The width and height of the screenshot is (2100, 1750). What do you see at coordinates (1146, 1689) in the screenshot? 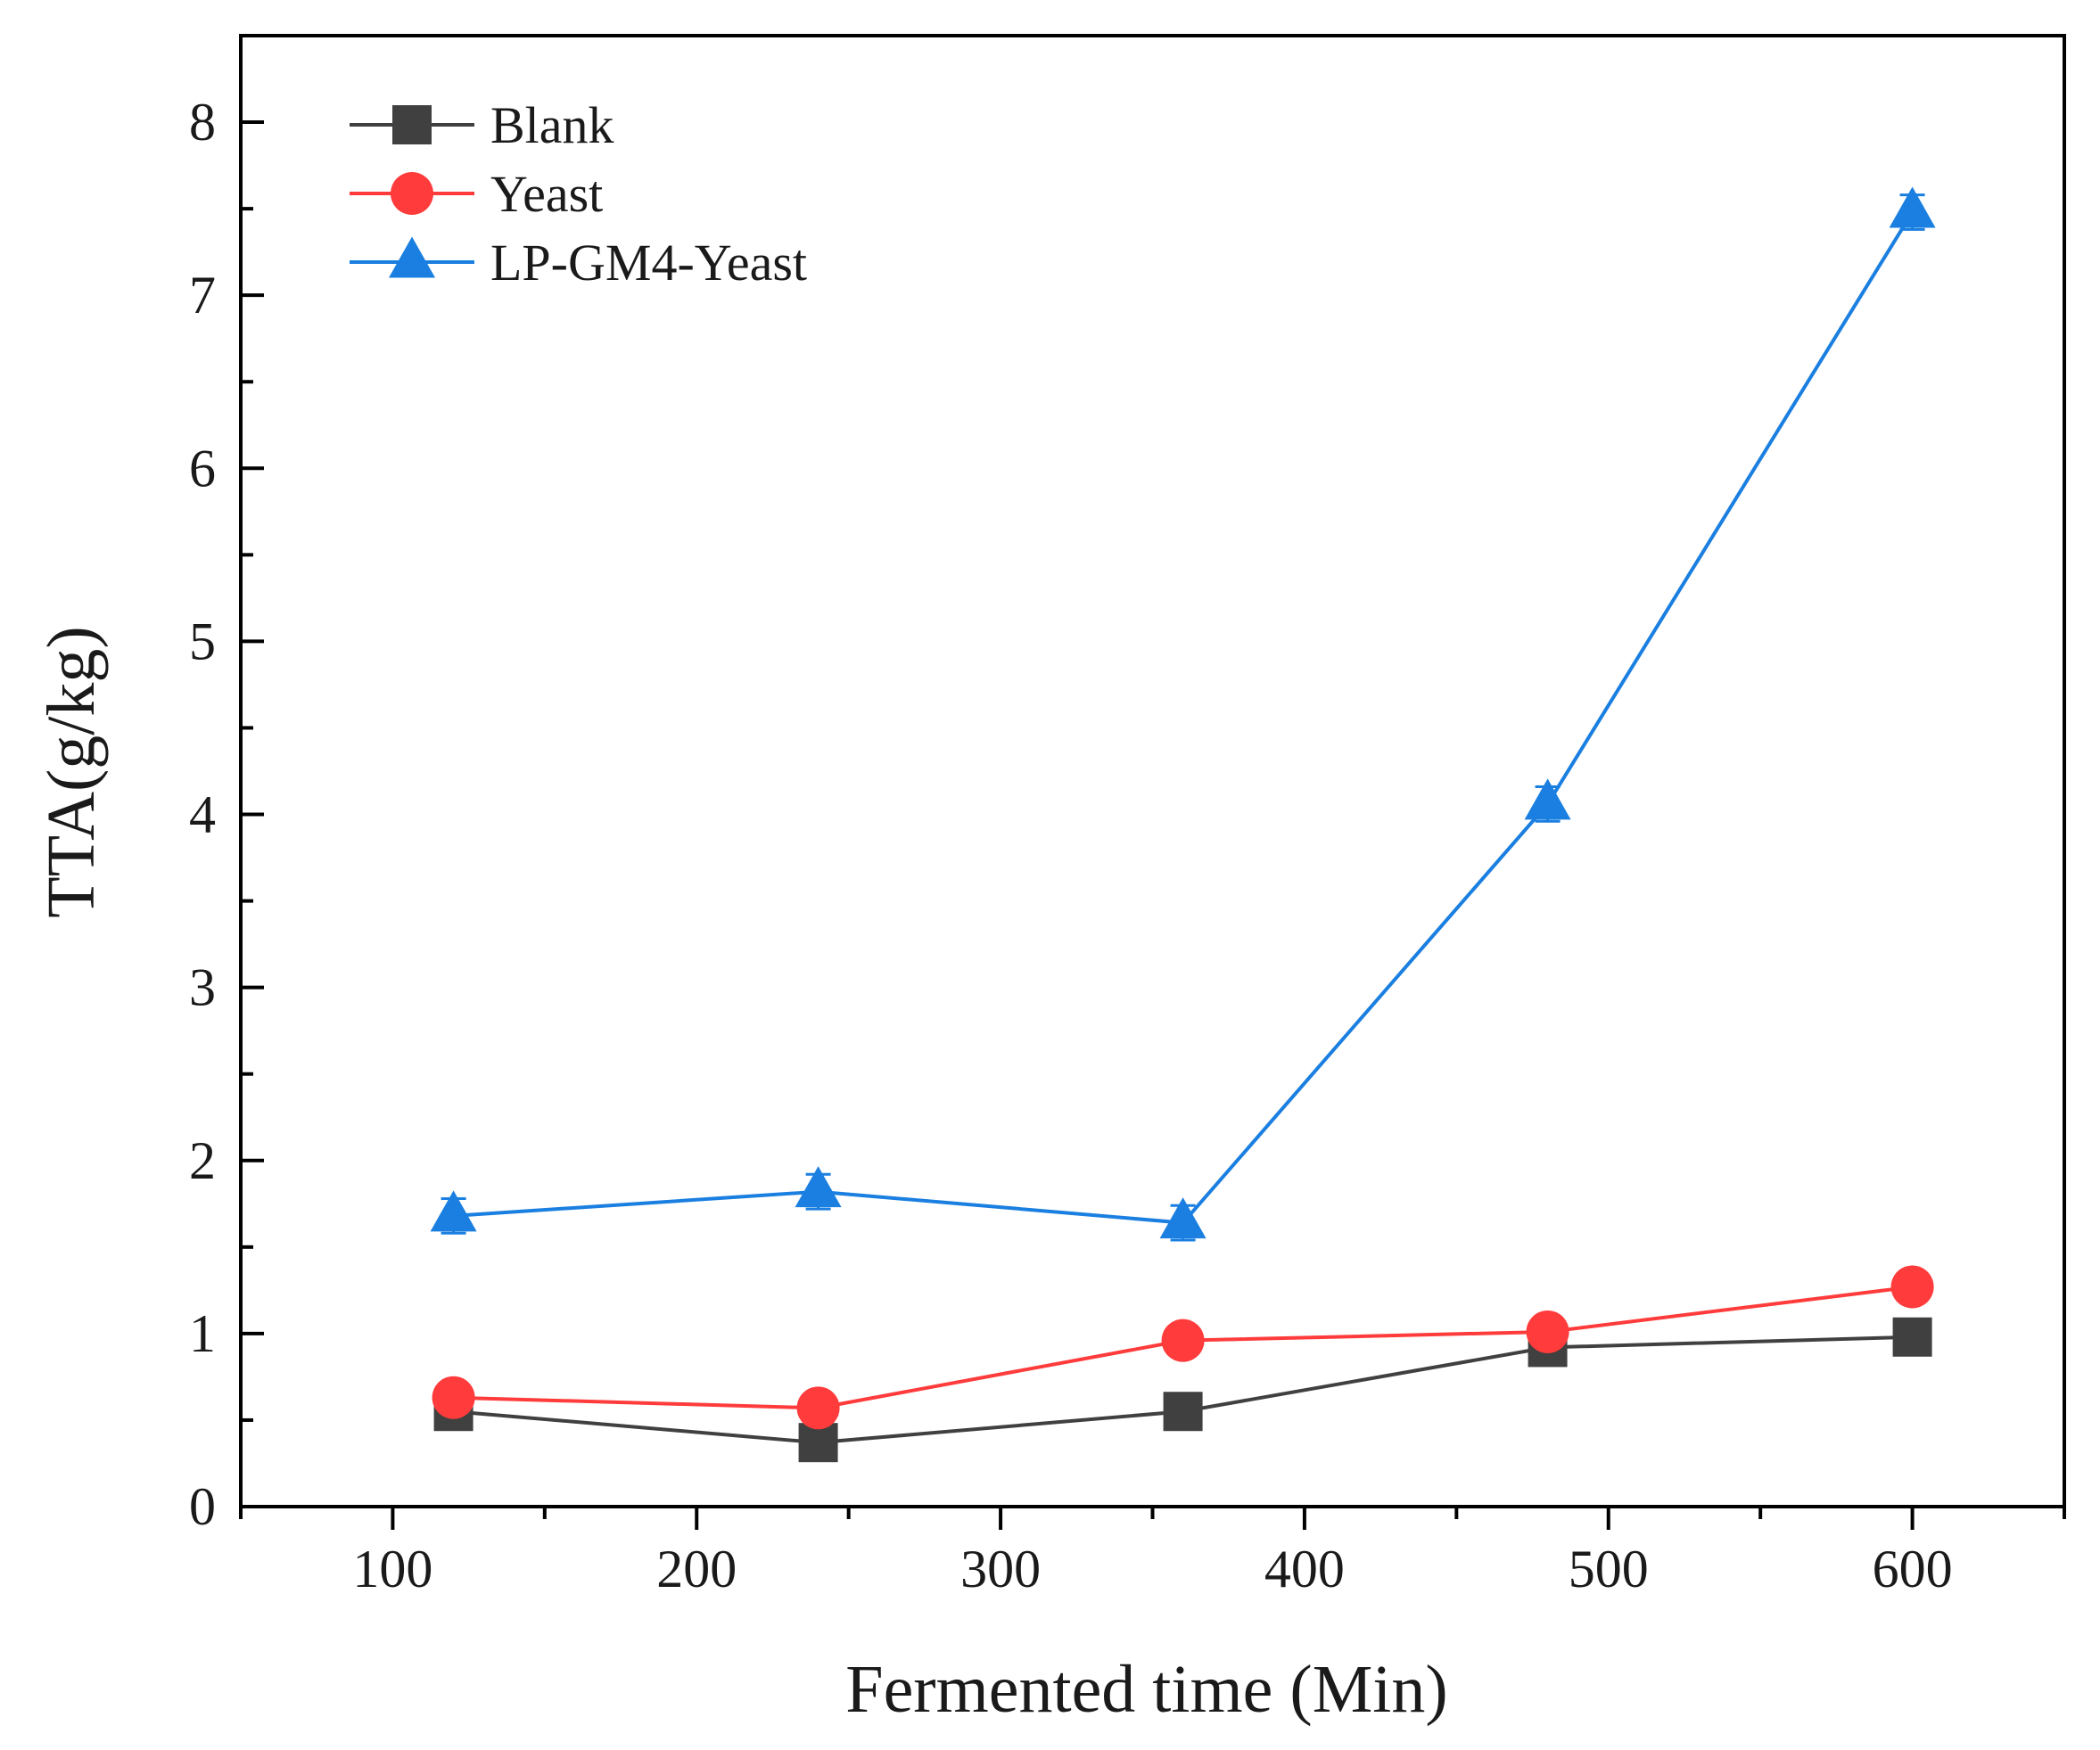
I see `x-axis-title: Fermented time (Min)` at bounding box center [1146, 1689].